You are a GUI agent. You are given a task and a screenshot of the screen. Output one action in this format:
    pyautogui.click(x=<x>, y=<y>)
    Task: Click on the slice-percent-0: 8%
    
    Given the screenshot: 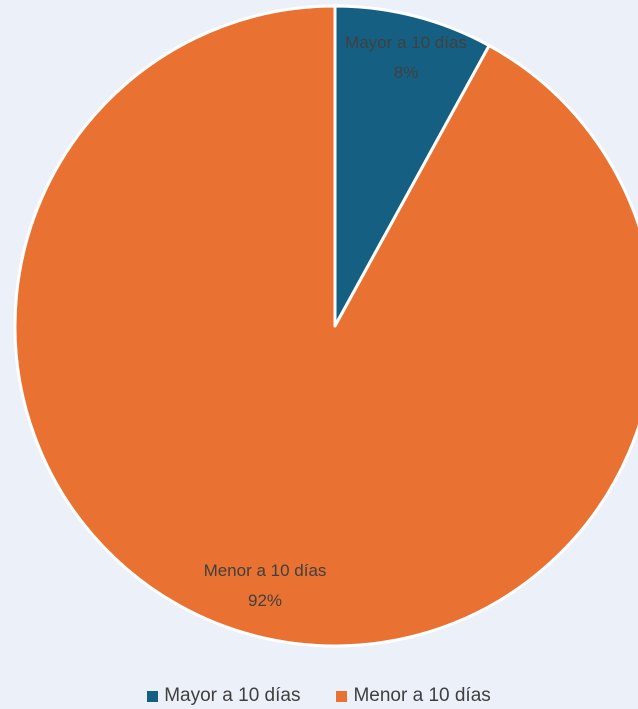 What is the action you would take?
    pyautogui.click(x=406, y=72)
    